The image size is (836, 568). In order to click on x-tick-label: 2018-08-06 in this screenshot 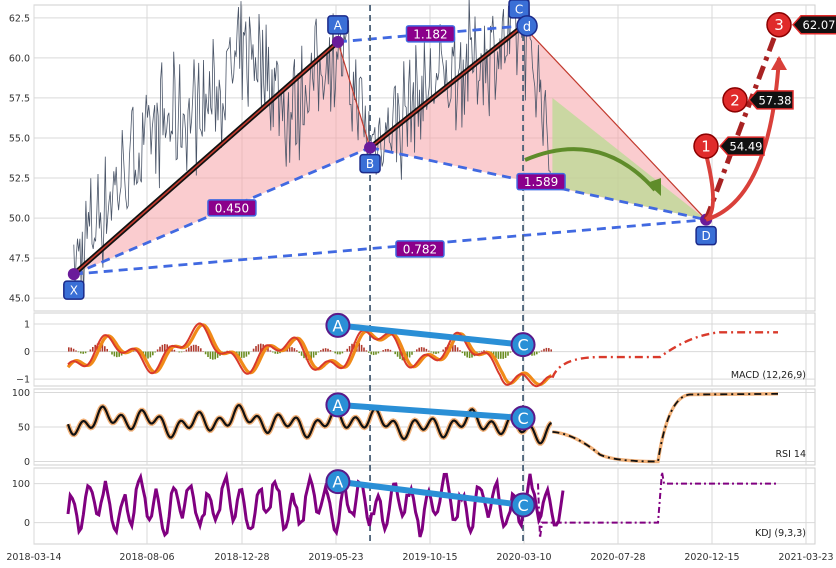, I will do `click(146, 557)`.